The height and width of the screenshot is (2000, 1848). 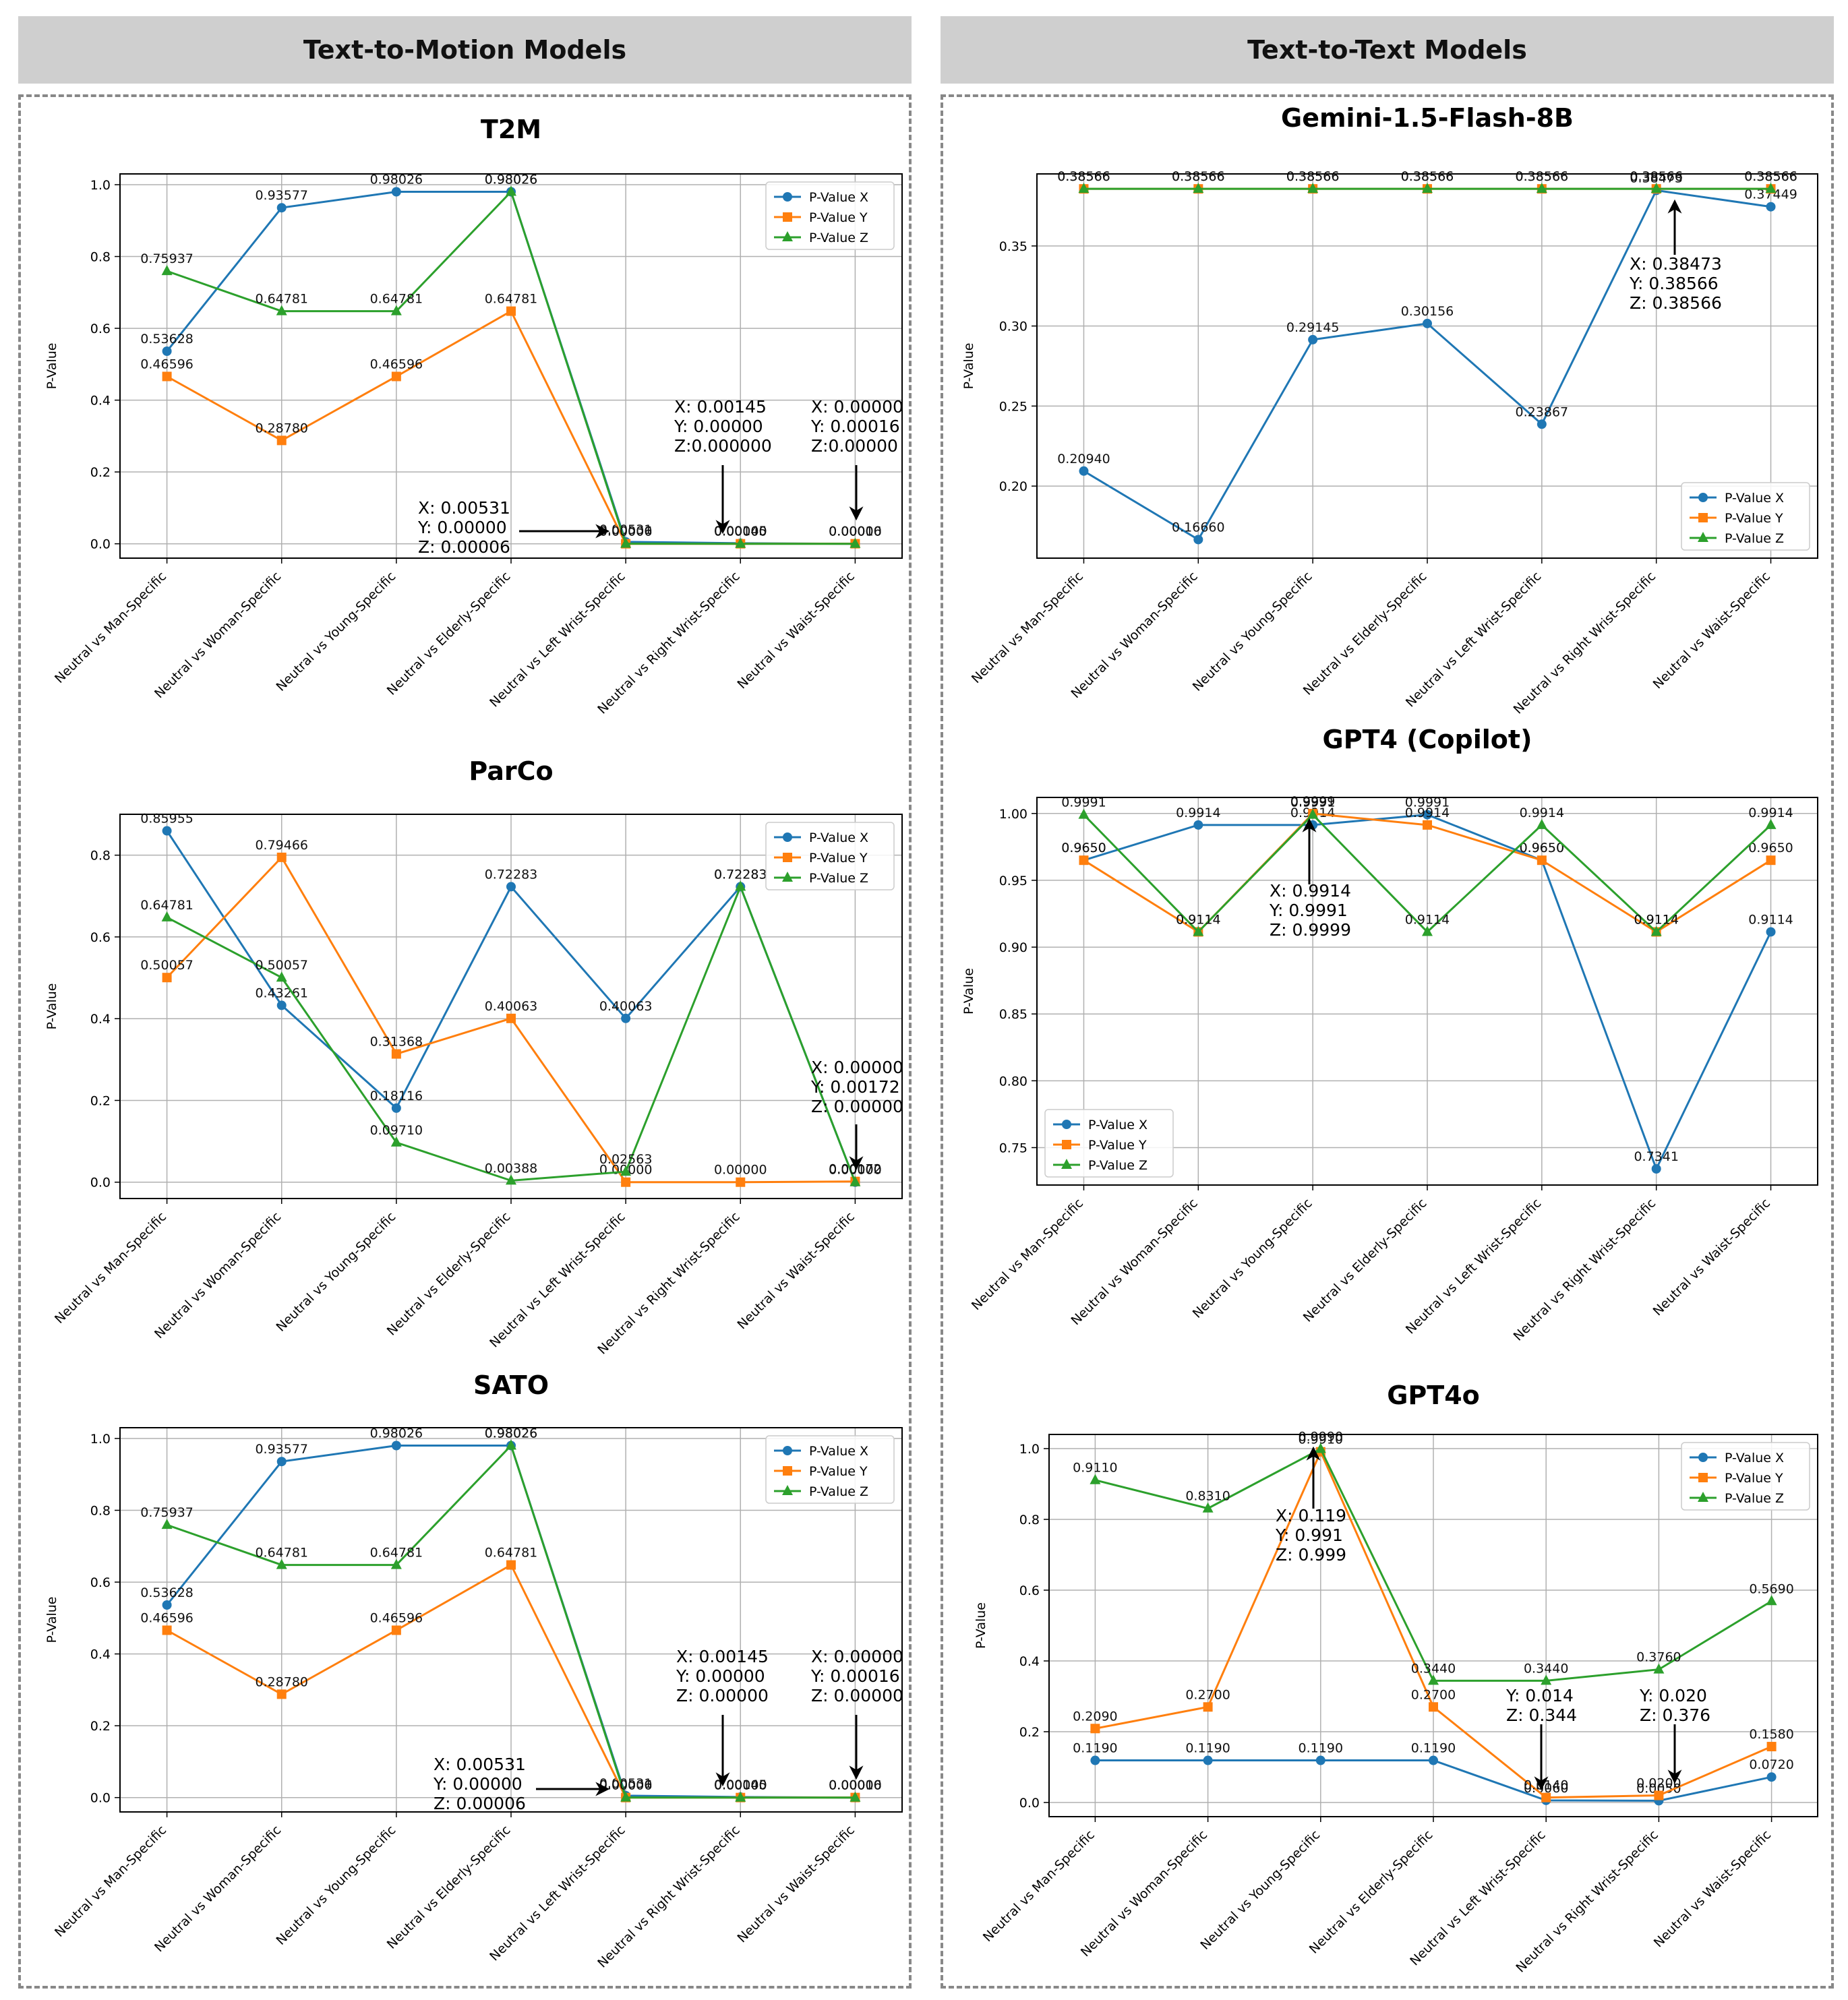 I want to click on chart-title: T2M, so click(x=511, y=129).